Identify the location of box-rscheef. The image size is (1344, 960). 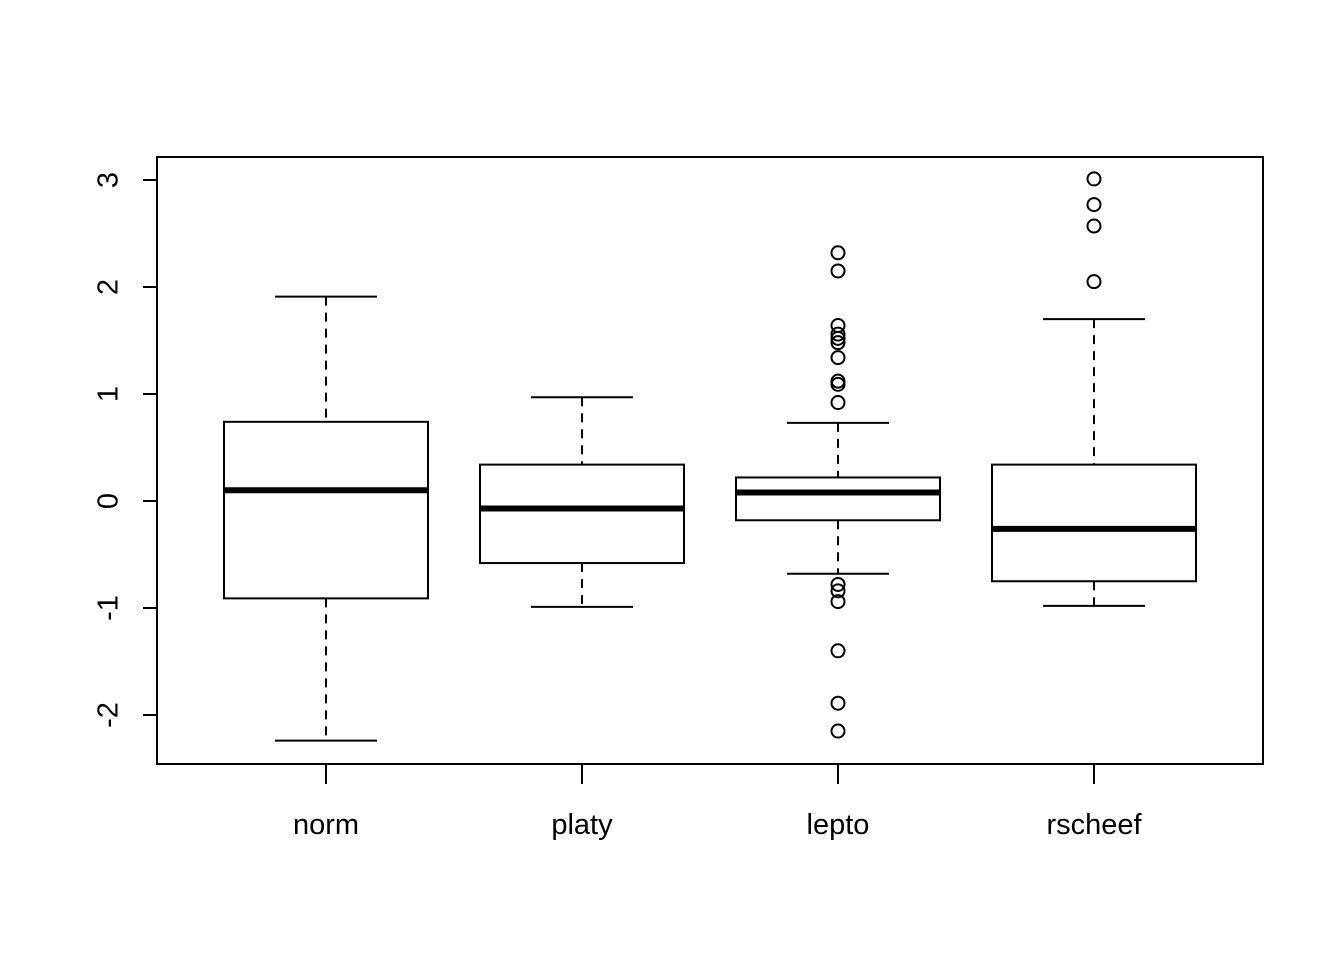
(1094, 389).